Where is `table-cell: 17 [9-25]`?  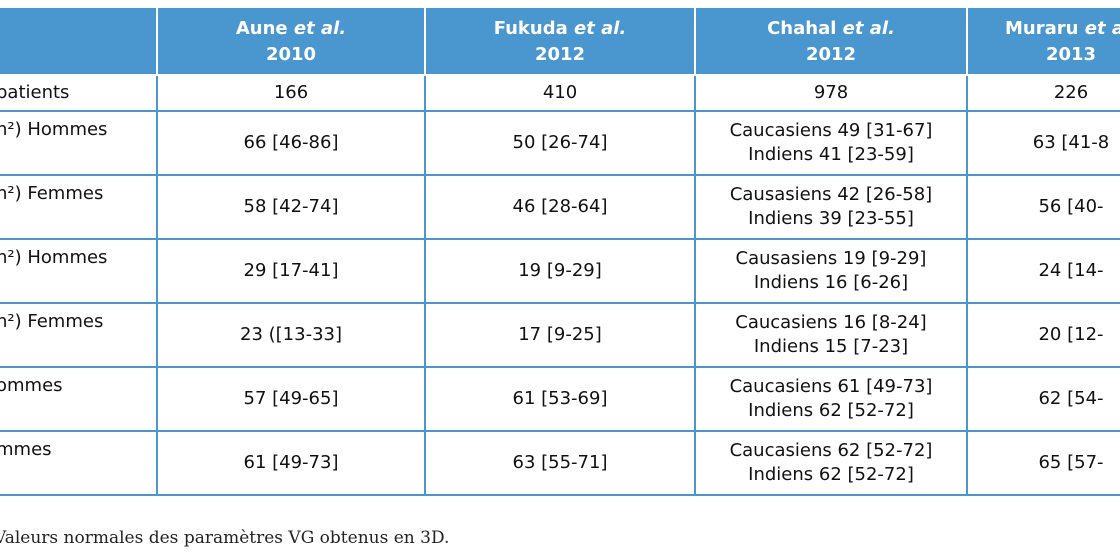
table-cell: 17 [9-25] is located at coordinates (560, 335).